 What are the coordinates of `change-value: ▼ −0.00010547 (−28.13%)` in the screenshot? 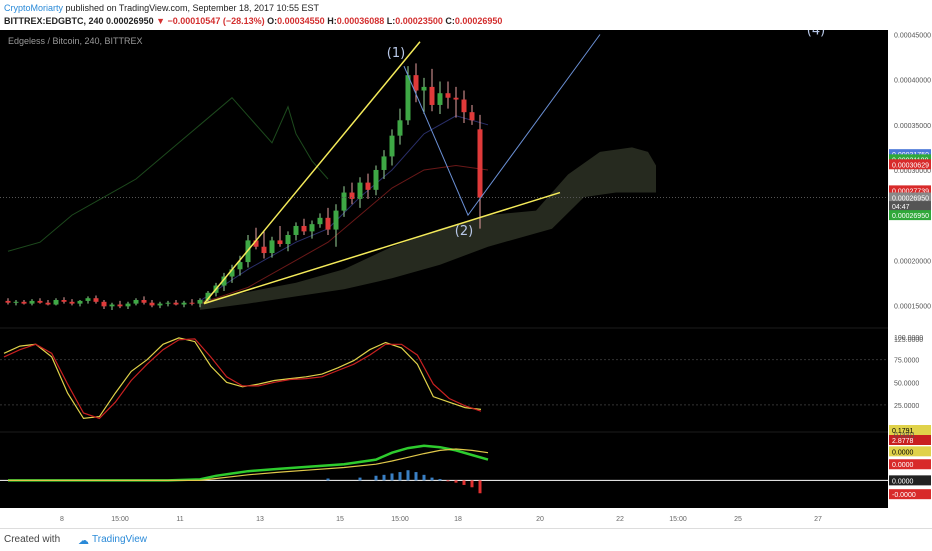 It's located at (210, 21).